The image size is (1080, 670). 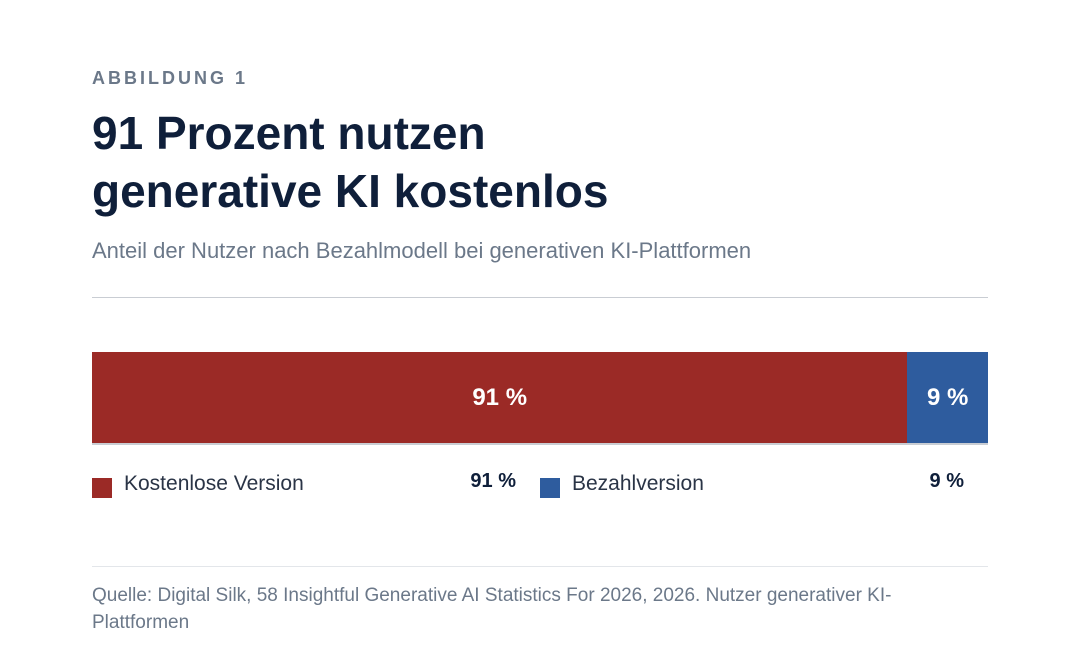 What do you see at coordinates (540, 297) in the screenshot?
I see `header-divider` at bounding box center [540, 297].